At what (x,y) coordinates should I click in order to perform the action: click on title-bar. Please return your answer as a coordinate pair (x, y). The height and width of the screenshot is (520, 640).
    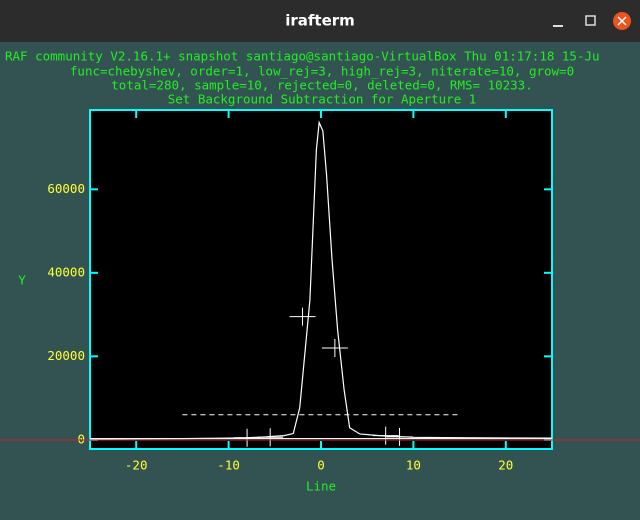
    Looking at the image, I should click on (320, 21).